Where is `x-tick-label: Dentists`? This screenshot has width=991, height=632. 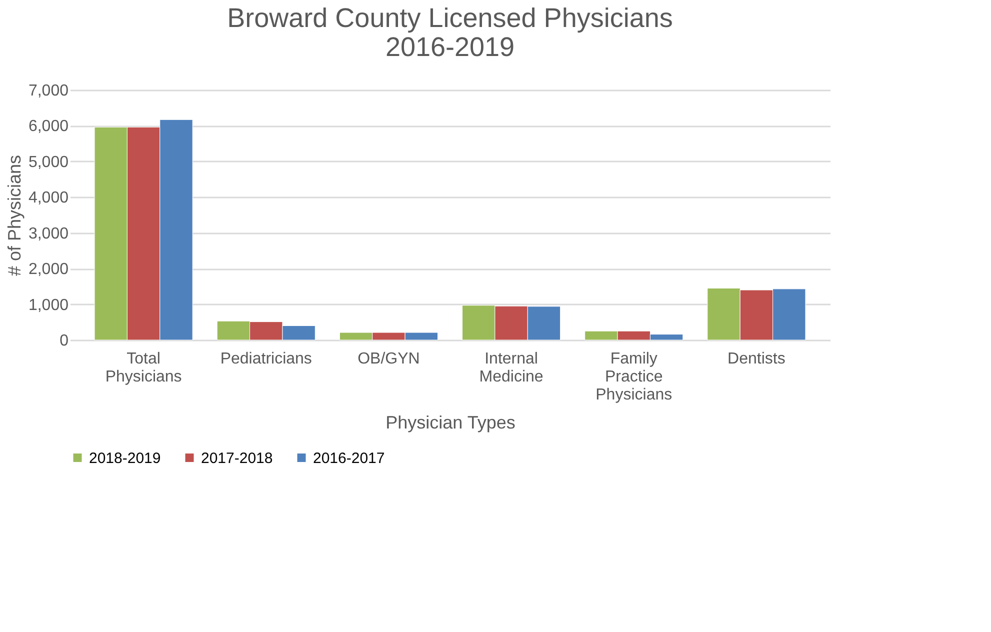 x-tick-label: Dentists is located at coordinates (757, 359).